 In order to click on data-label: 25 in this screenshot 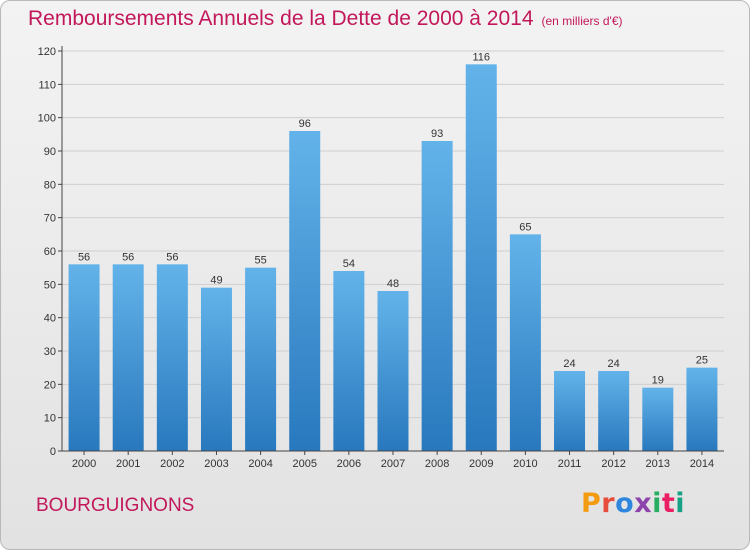, I will do `click(702, 361)`.